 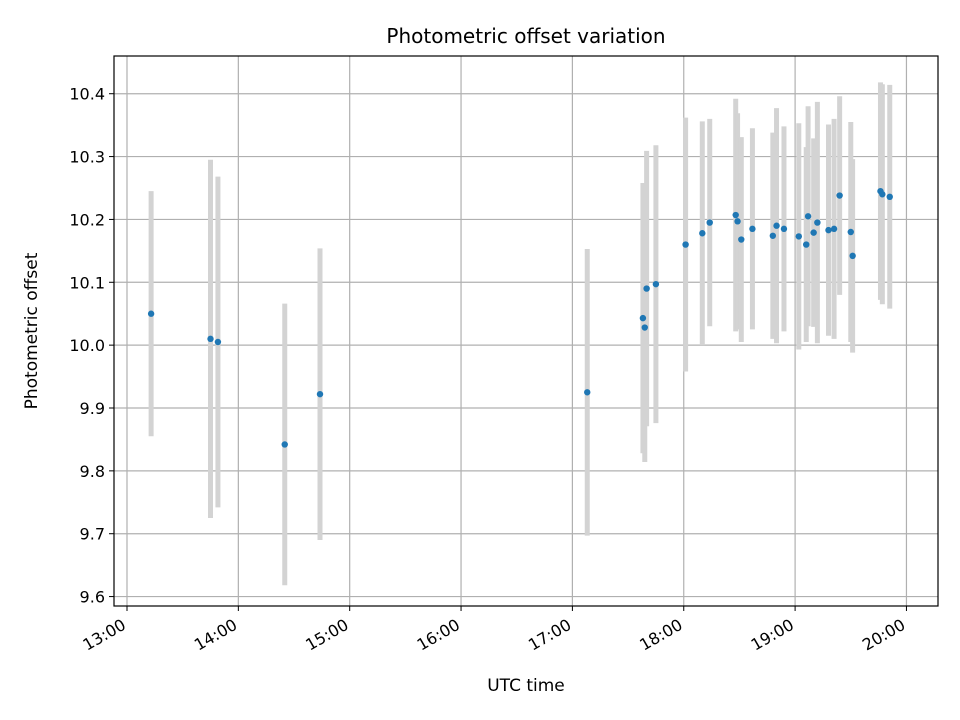 What do you see at coordinates (92, 534) in the screenshot?
I see `y-tick-label: 9.7` at bounding box center [92, 534].